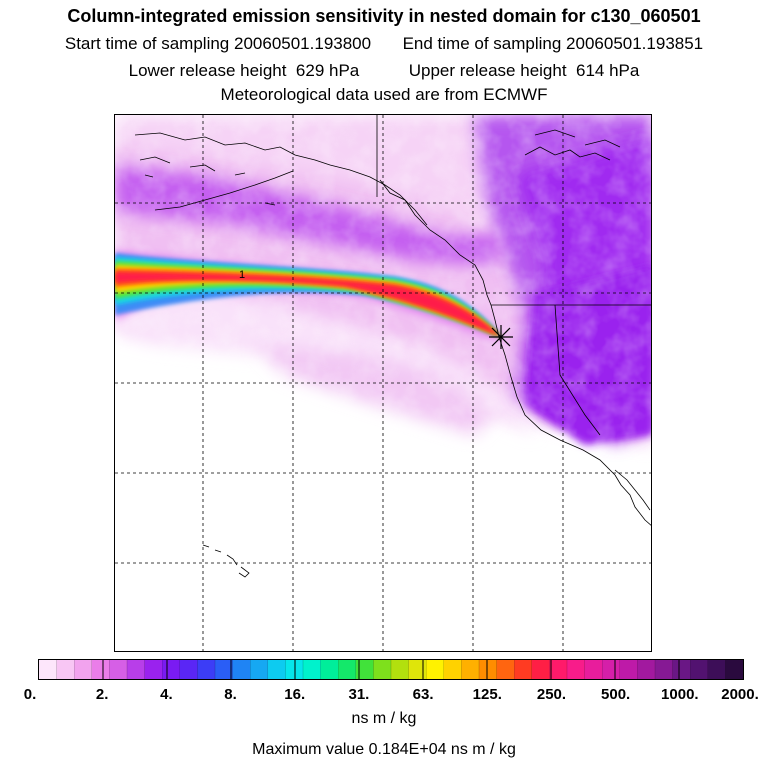 The image size is (768, 768). What do you see at coordinates (295, 694) in the screenshot?
I see `colorbar-label: 16.` at bounding box center [295, 694].